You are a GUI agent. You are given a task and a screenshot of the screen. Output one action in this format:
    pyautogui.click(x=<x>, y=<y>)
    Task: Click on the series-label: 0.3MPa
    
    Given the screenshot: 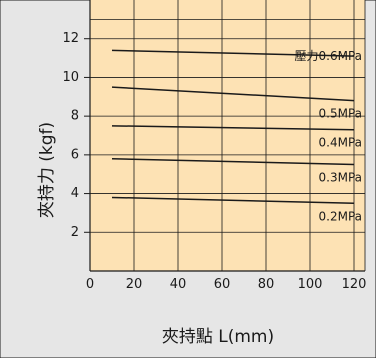 What is the action you would take?
    pyautogui.click(x=341, y=178)
    